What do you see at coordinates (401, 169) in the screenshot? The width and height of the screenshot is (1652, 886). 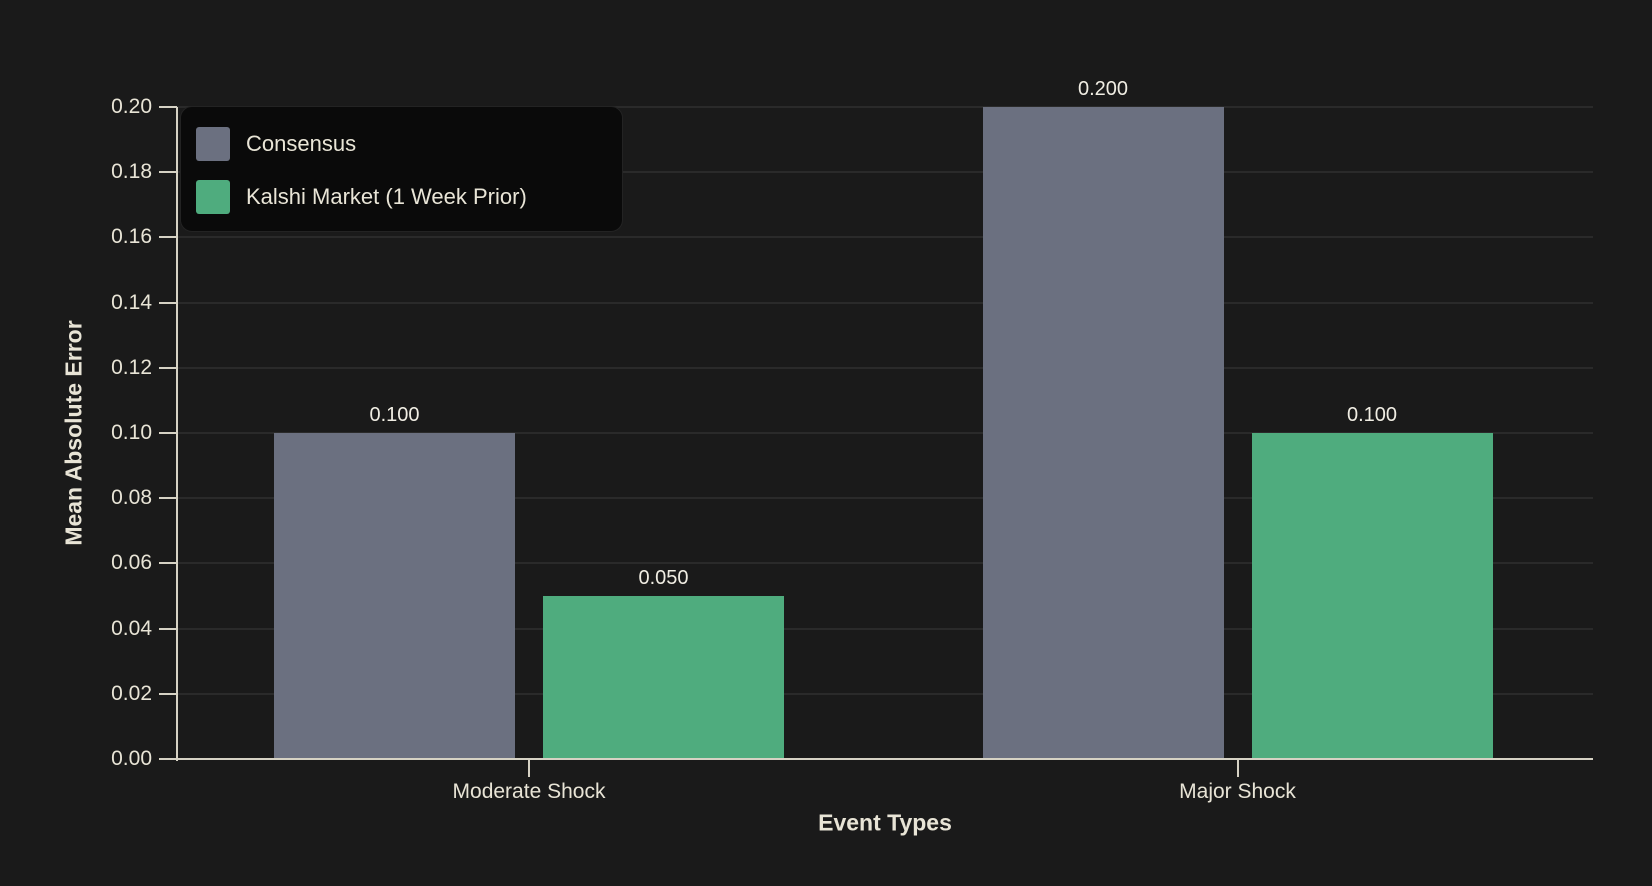 I see `legend: Consensus Kalshi Market (1 Week Prior)` at bounding box center [401, 169].